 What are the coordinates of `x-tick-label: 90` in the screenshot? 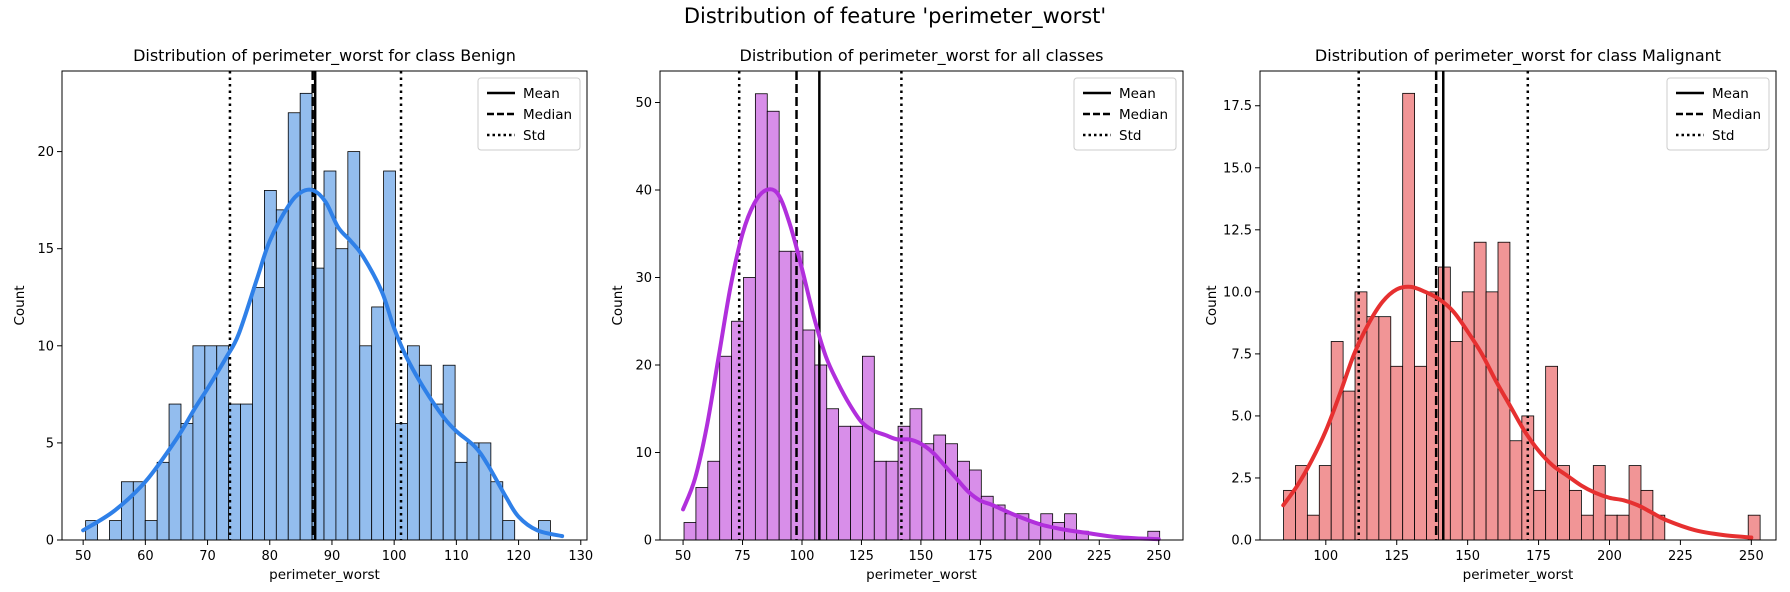 It's located at (332, 556).